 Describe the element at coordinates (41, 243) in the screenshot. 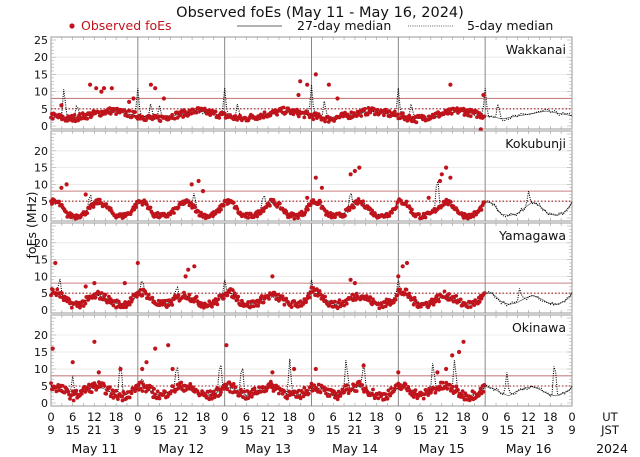

I see `y-tick-label: 20` at that location.